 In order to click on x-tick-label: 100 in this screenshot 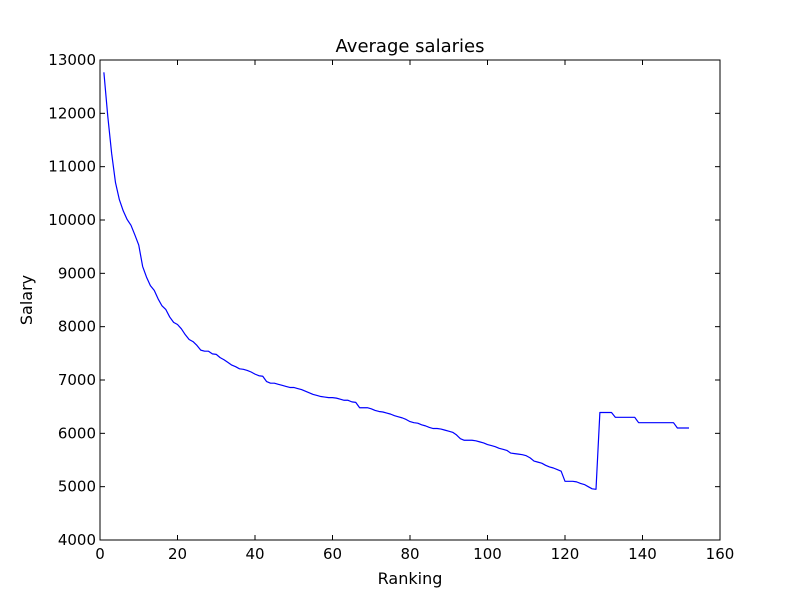, I will do `click(487, 554)`.